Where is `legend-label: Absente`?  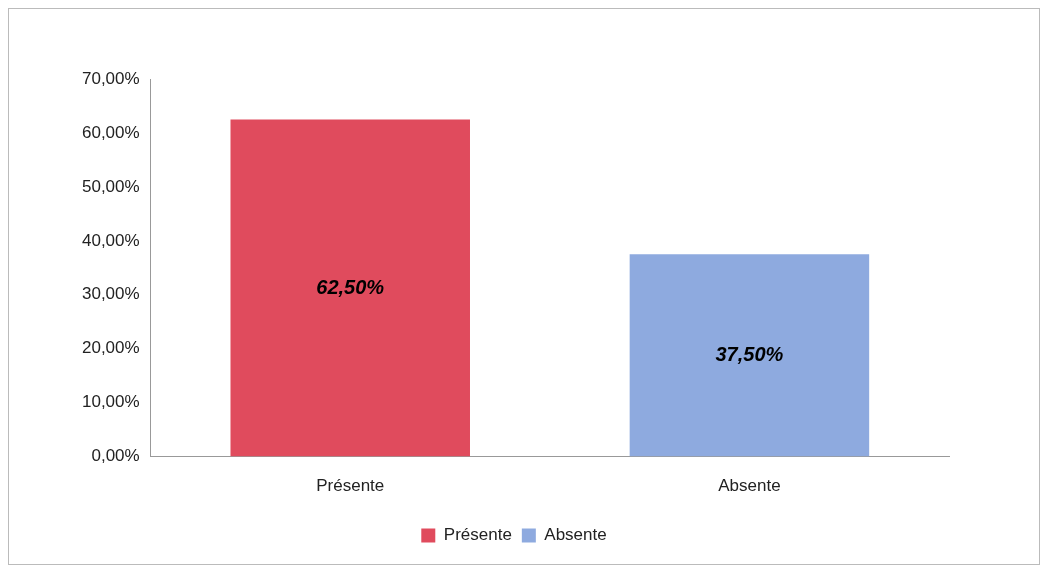
legend-label: Absente is located at coordinates (575, 535).